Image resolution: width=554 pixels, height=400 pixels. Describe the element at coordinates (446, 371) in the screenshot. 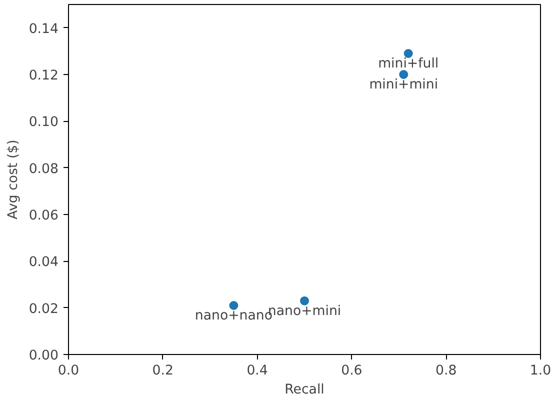

I see `x-tick-label: 0.8` at that location.